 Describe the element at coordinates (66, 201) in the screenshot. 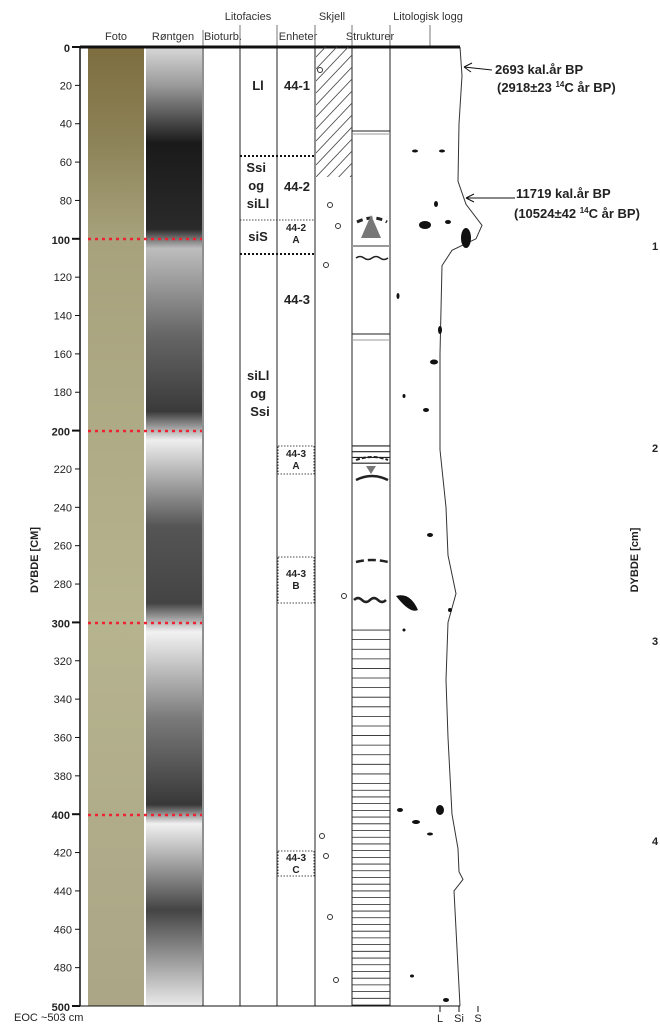

I see `depth-tick-label: 80` at that location.